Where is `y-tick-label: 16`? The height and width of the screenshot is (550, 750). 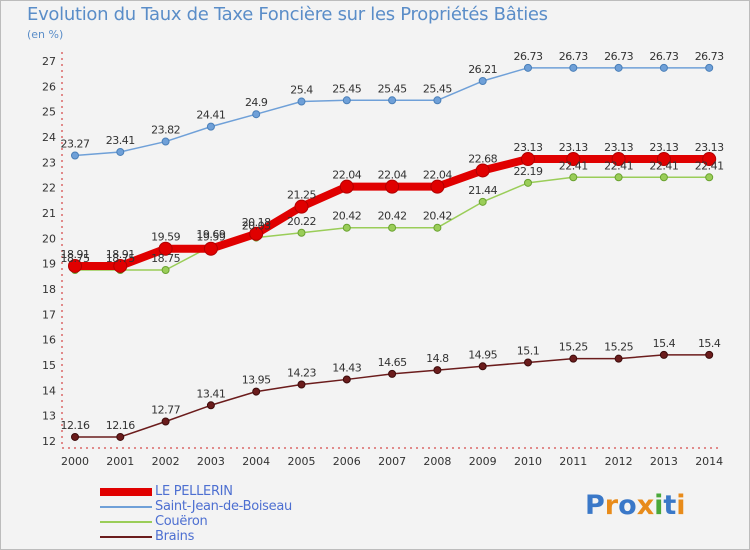 y-tick-label: 16 is located at coordinates (49, 340).